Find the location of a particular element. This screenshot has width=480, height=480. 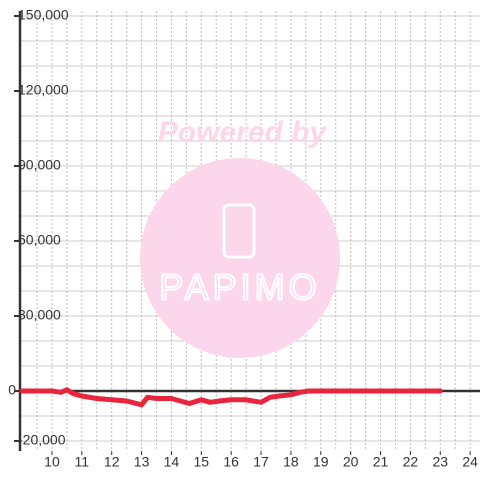

y-tick-label: 0 is located at coordinates (12, 390).